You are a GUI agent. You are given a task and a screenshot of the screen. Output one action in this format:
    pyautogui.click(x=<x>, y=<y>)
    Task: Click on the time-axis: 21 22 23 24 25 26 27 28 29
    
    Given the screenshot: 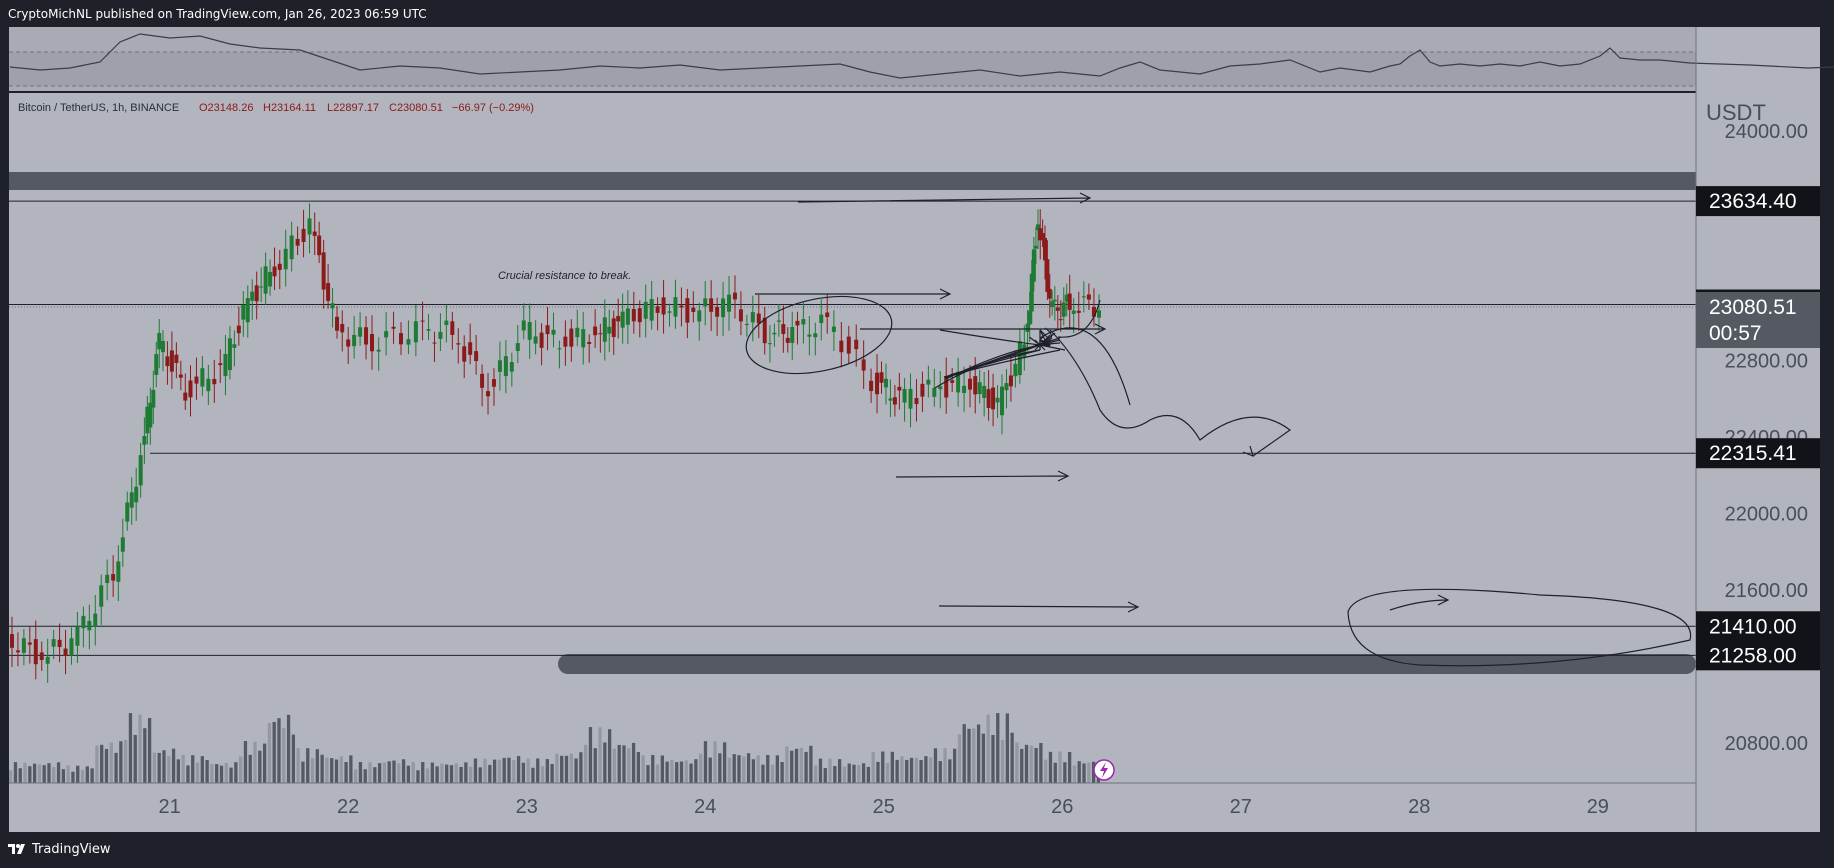 What is the action you would take?
    pyautogui.click(x=852, y=800)
    